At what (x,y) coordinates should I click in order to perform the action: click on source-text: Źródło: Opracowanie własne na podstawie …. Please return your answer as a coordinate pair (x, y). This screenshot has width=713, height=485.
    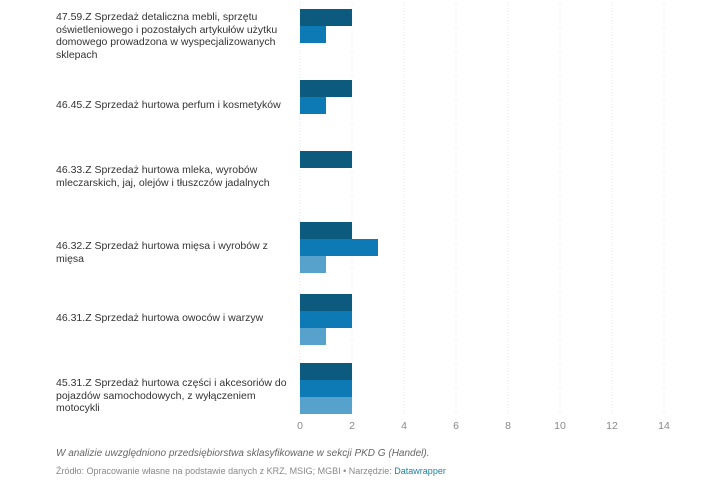
    Looking at the image, I should click on (225, 471).